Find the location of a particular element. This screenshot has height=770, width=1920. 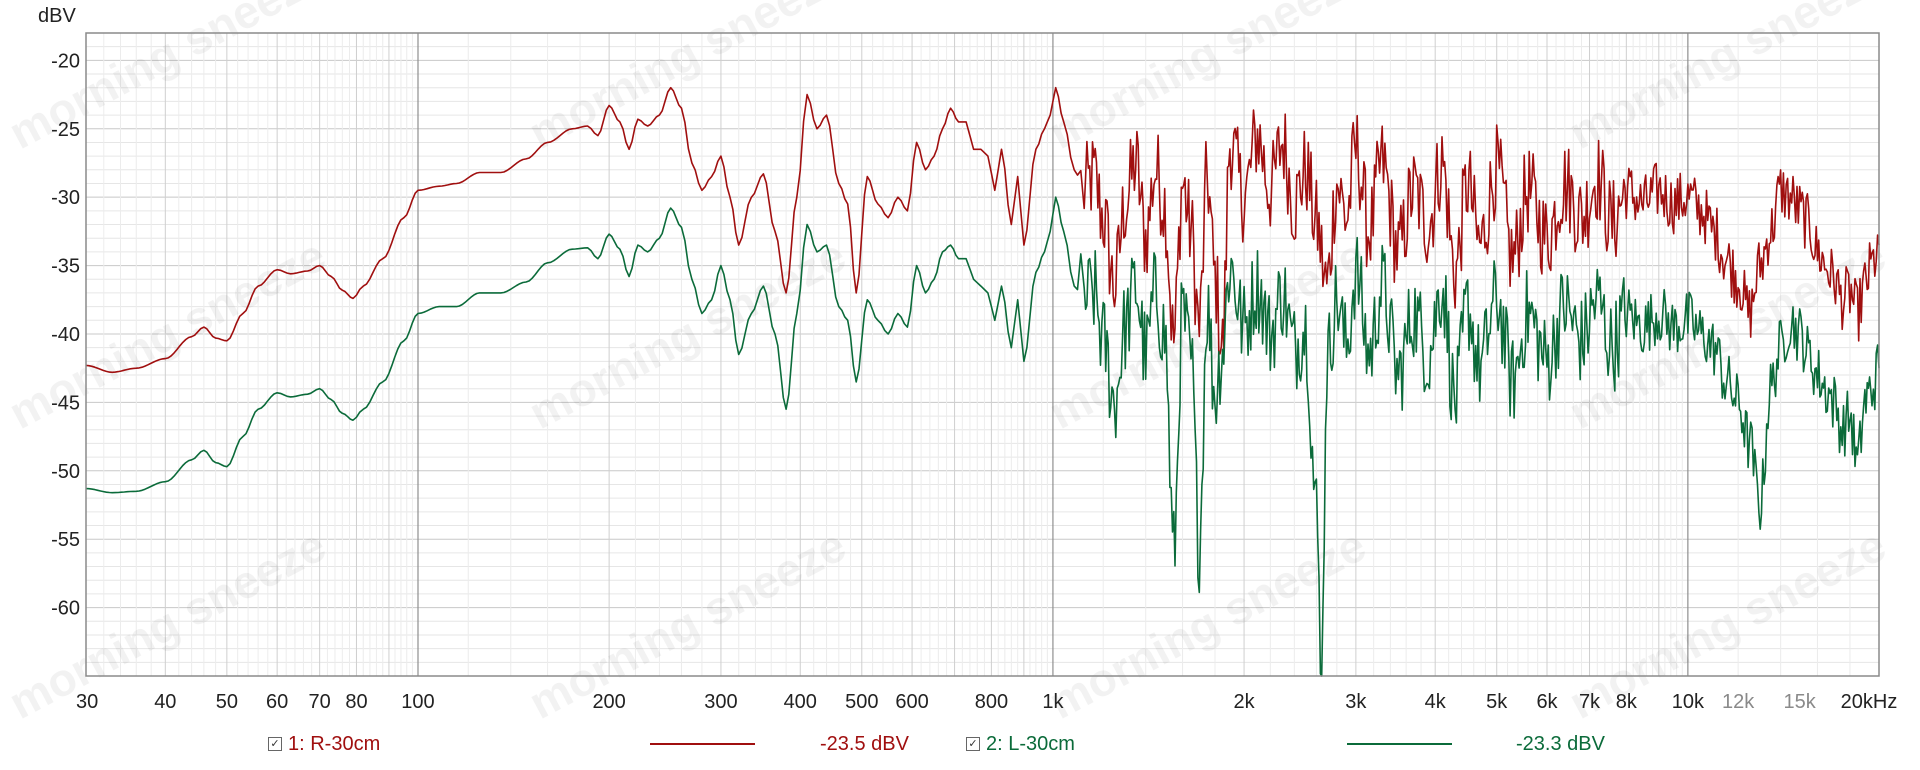

x-tick-label: 100 is located at coordinates (417, 702).